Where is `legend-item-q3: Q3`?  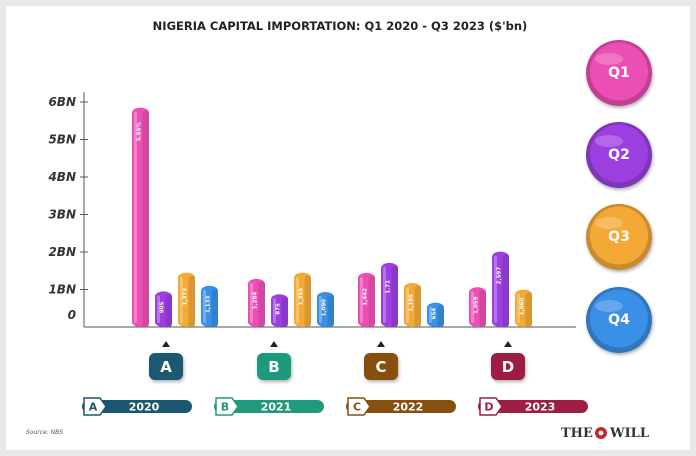
legend-item-q3: Q3 is located at coordinates (619, 237).